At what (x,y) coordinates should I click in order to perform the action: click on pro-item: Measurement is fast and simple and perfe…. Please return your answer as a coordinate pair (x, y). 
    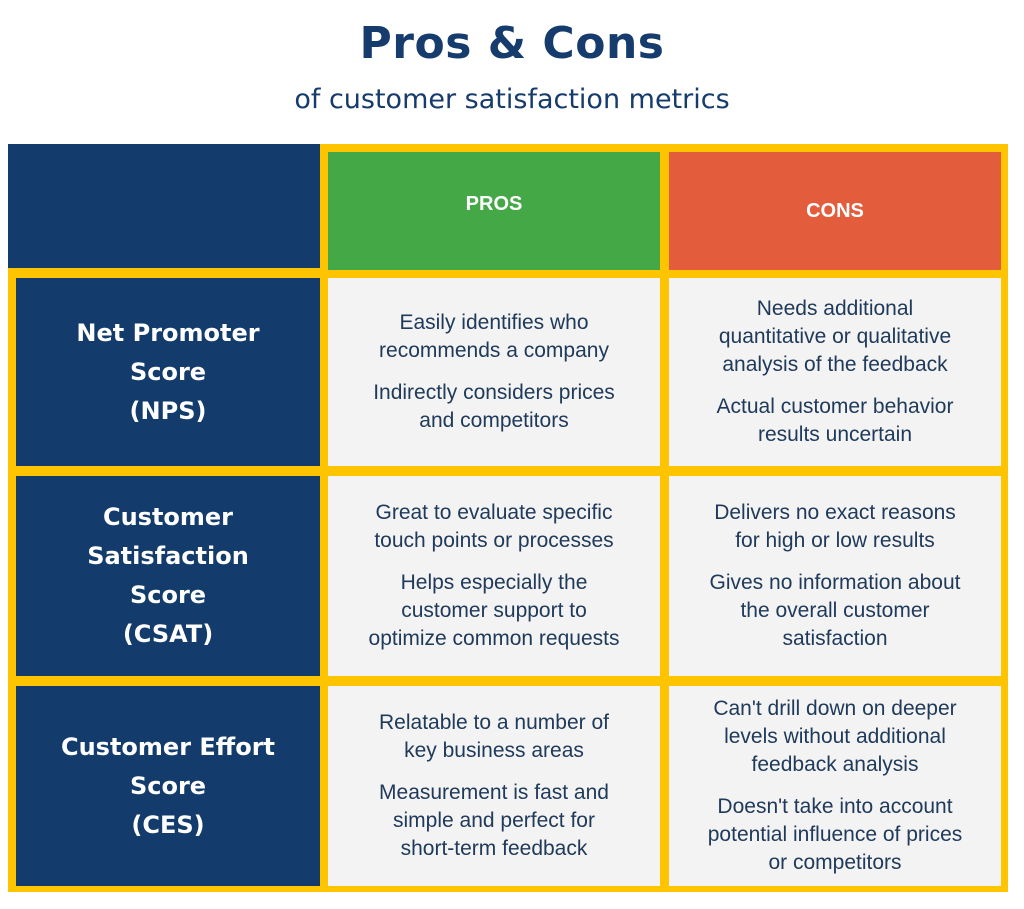
    Looking at the image, I should click on (494, 820).